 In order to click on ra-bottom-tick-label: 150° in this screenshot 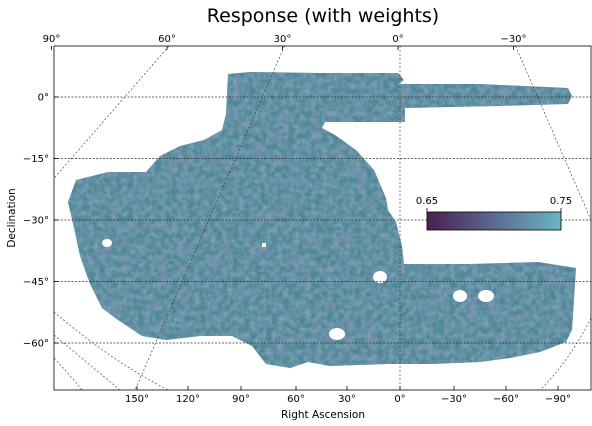, I will do `click(137, 399)`.